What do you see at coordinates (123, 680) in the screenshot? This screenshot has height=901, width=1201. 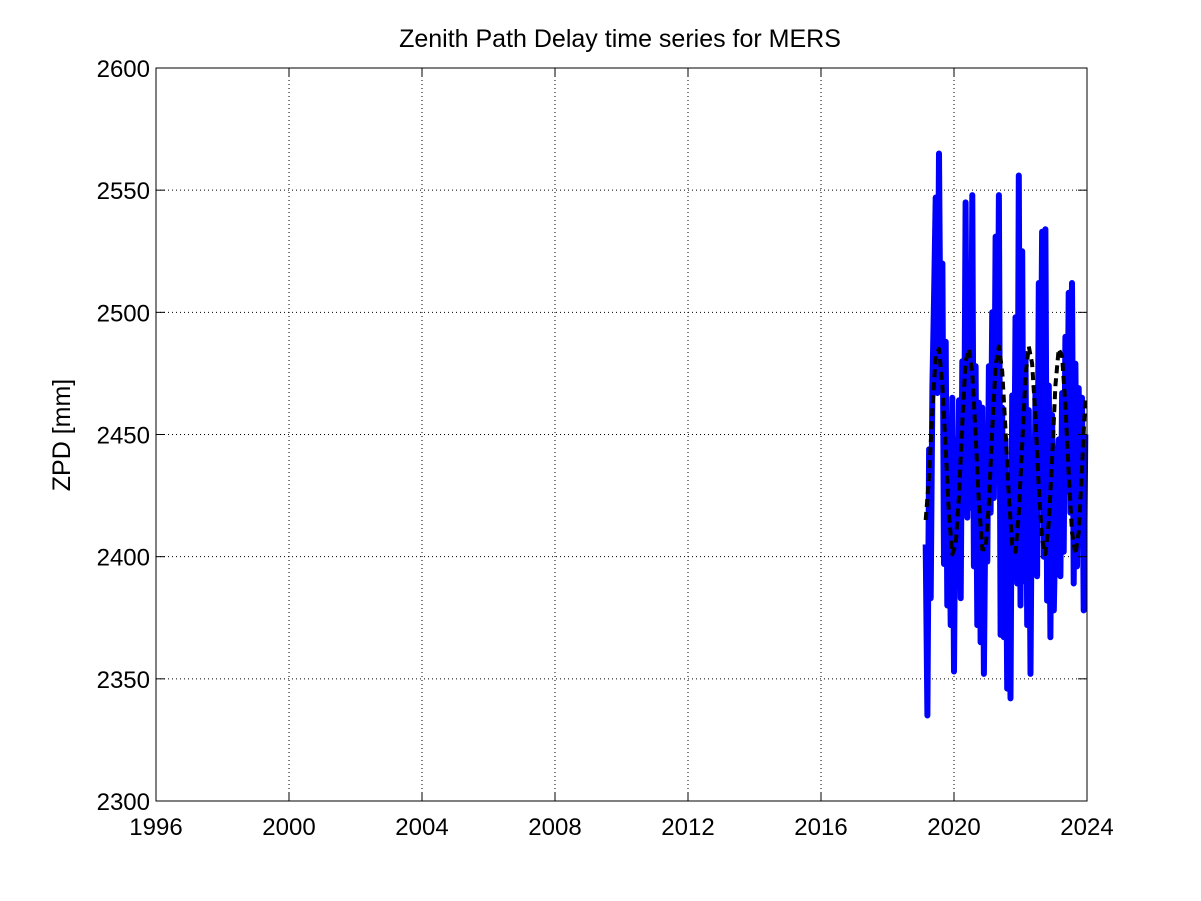 I see `y-tick-label: 2350` at bounding box center [123, 680].